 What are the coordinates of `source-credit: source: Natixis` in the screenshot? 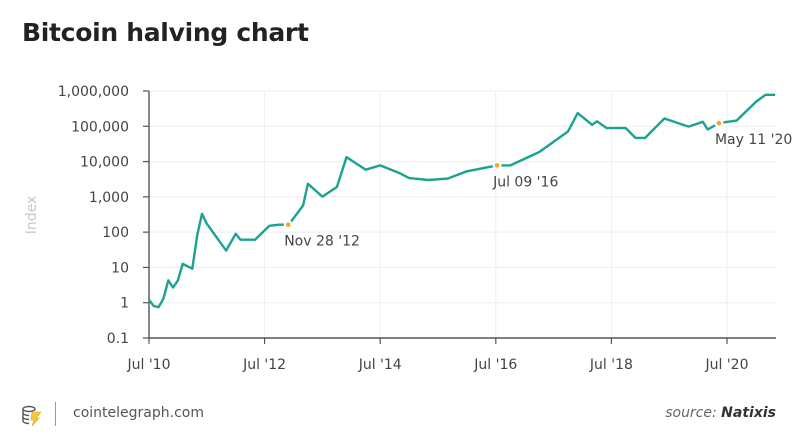 It's located at (720, 413).